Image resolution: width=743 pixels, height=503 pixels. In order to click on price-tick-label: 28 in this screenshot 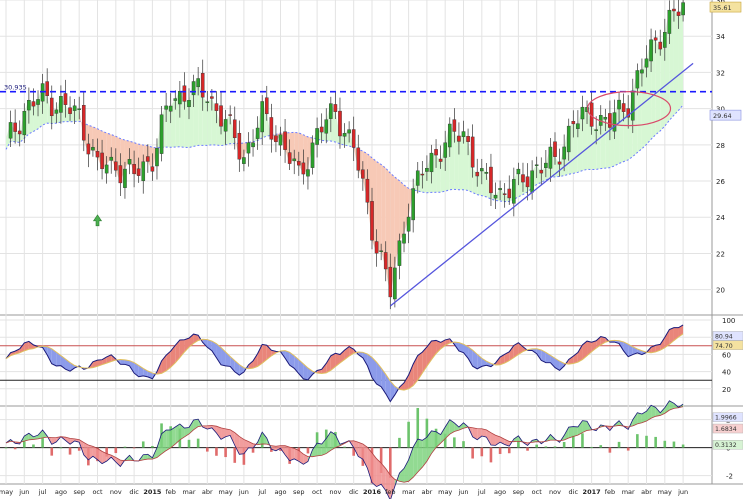, I will do `click(720, 146)`.